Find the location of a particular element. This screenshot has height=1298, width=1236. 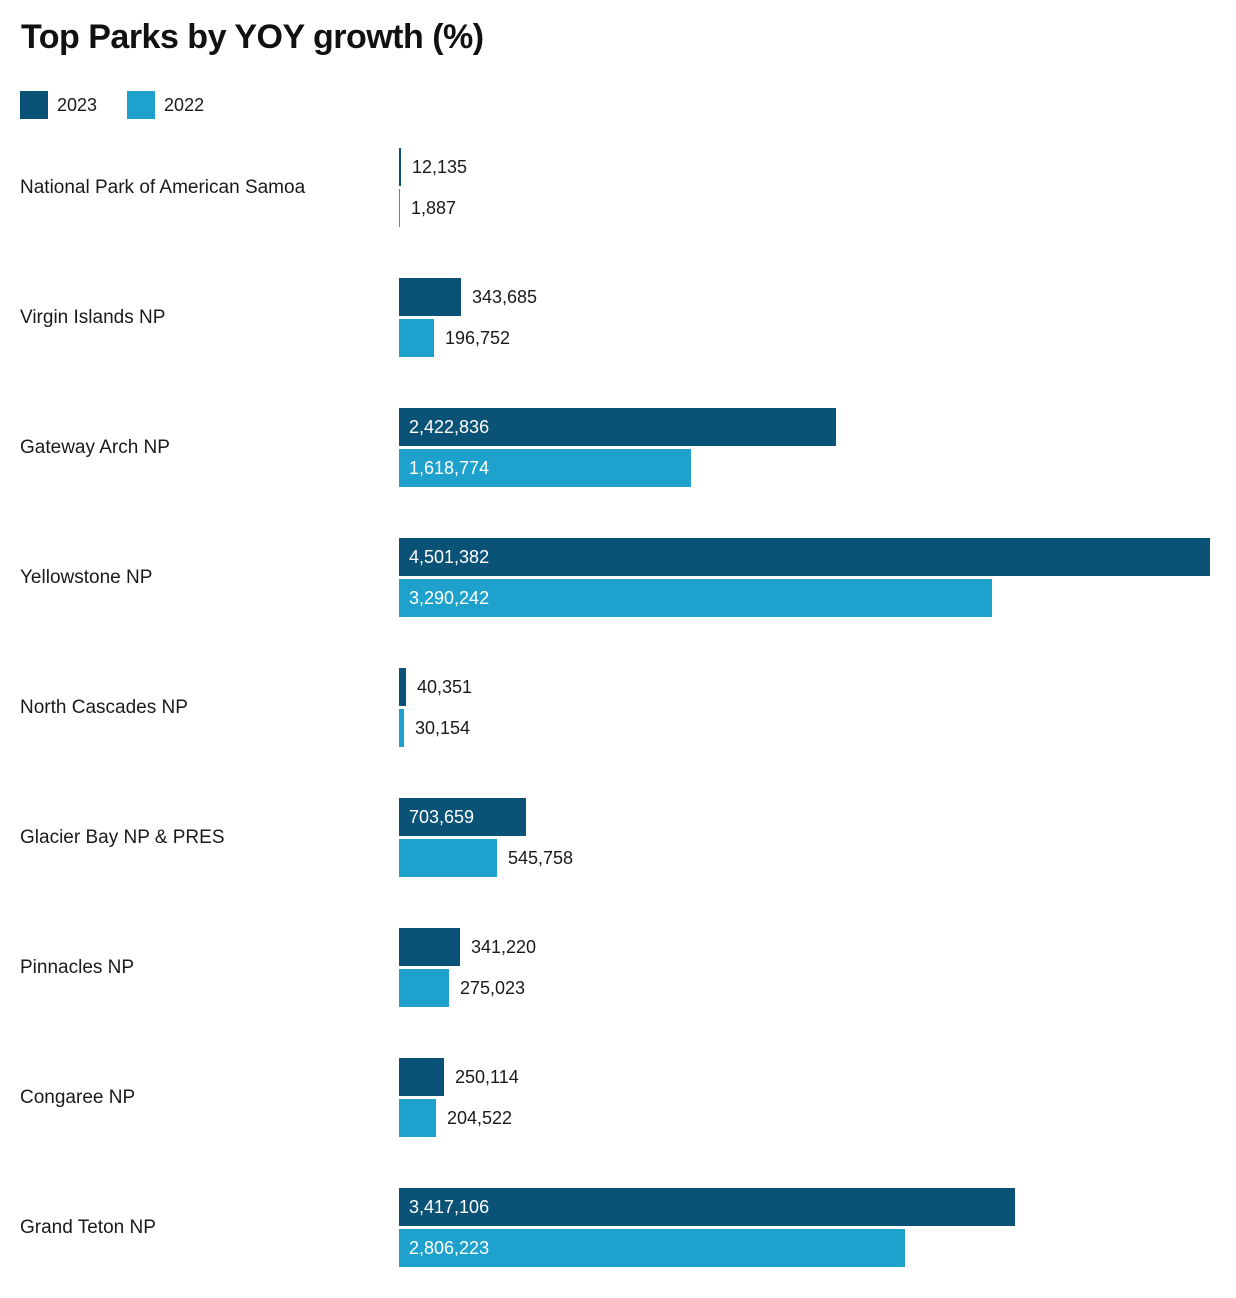

park-label: Grand Teton NP is located at coordinates (88, 1227).